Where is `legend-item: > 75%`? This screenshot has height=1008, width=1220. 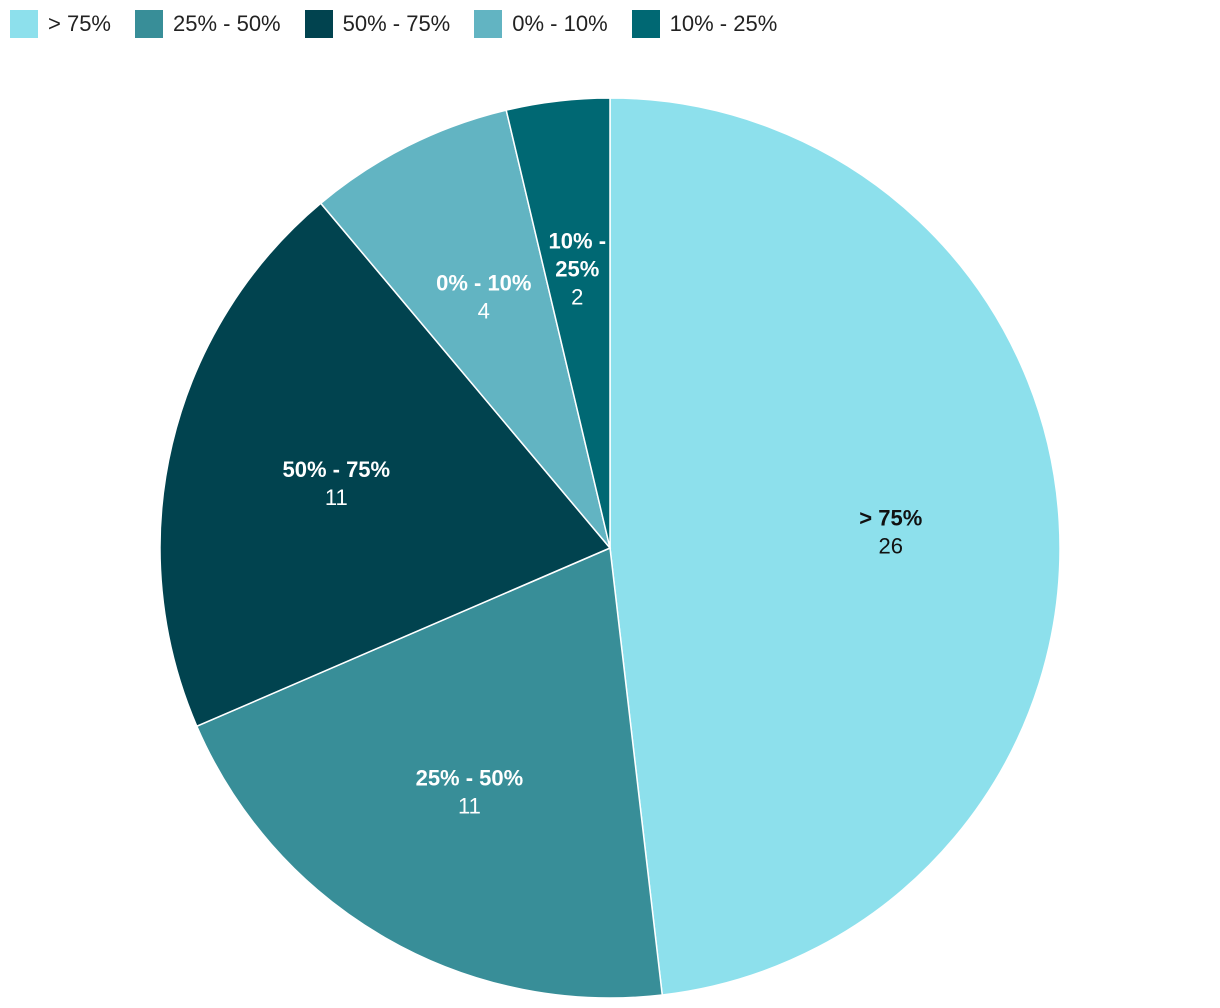 legend-item: > 75% is located at coordinates (60, 24).